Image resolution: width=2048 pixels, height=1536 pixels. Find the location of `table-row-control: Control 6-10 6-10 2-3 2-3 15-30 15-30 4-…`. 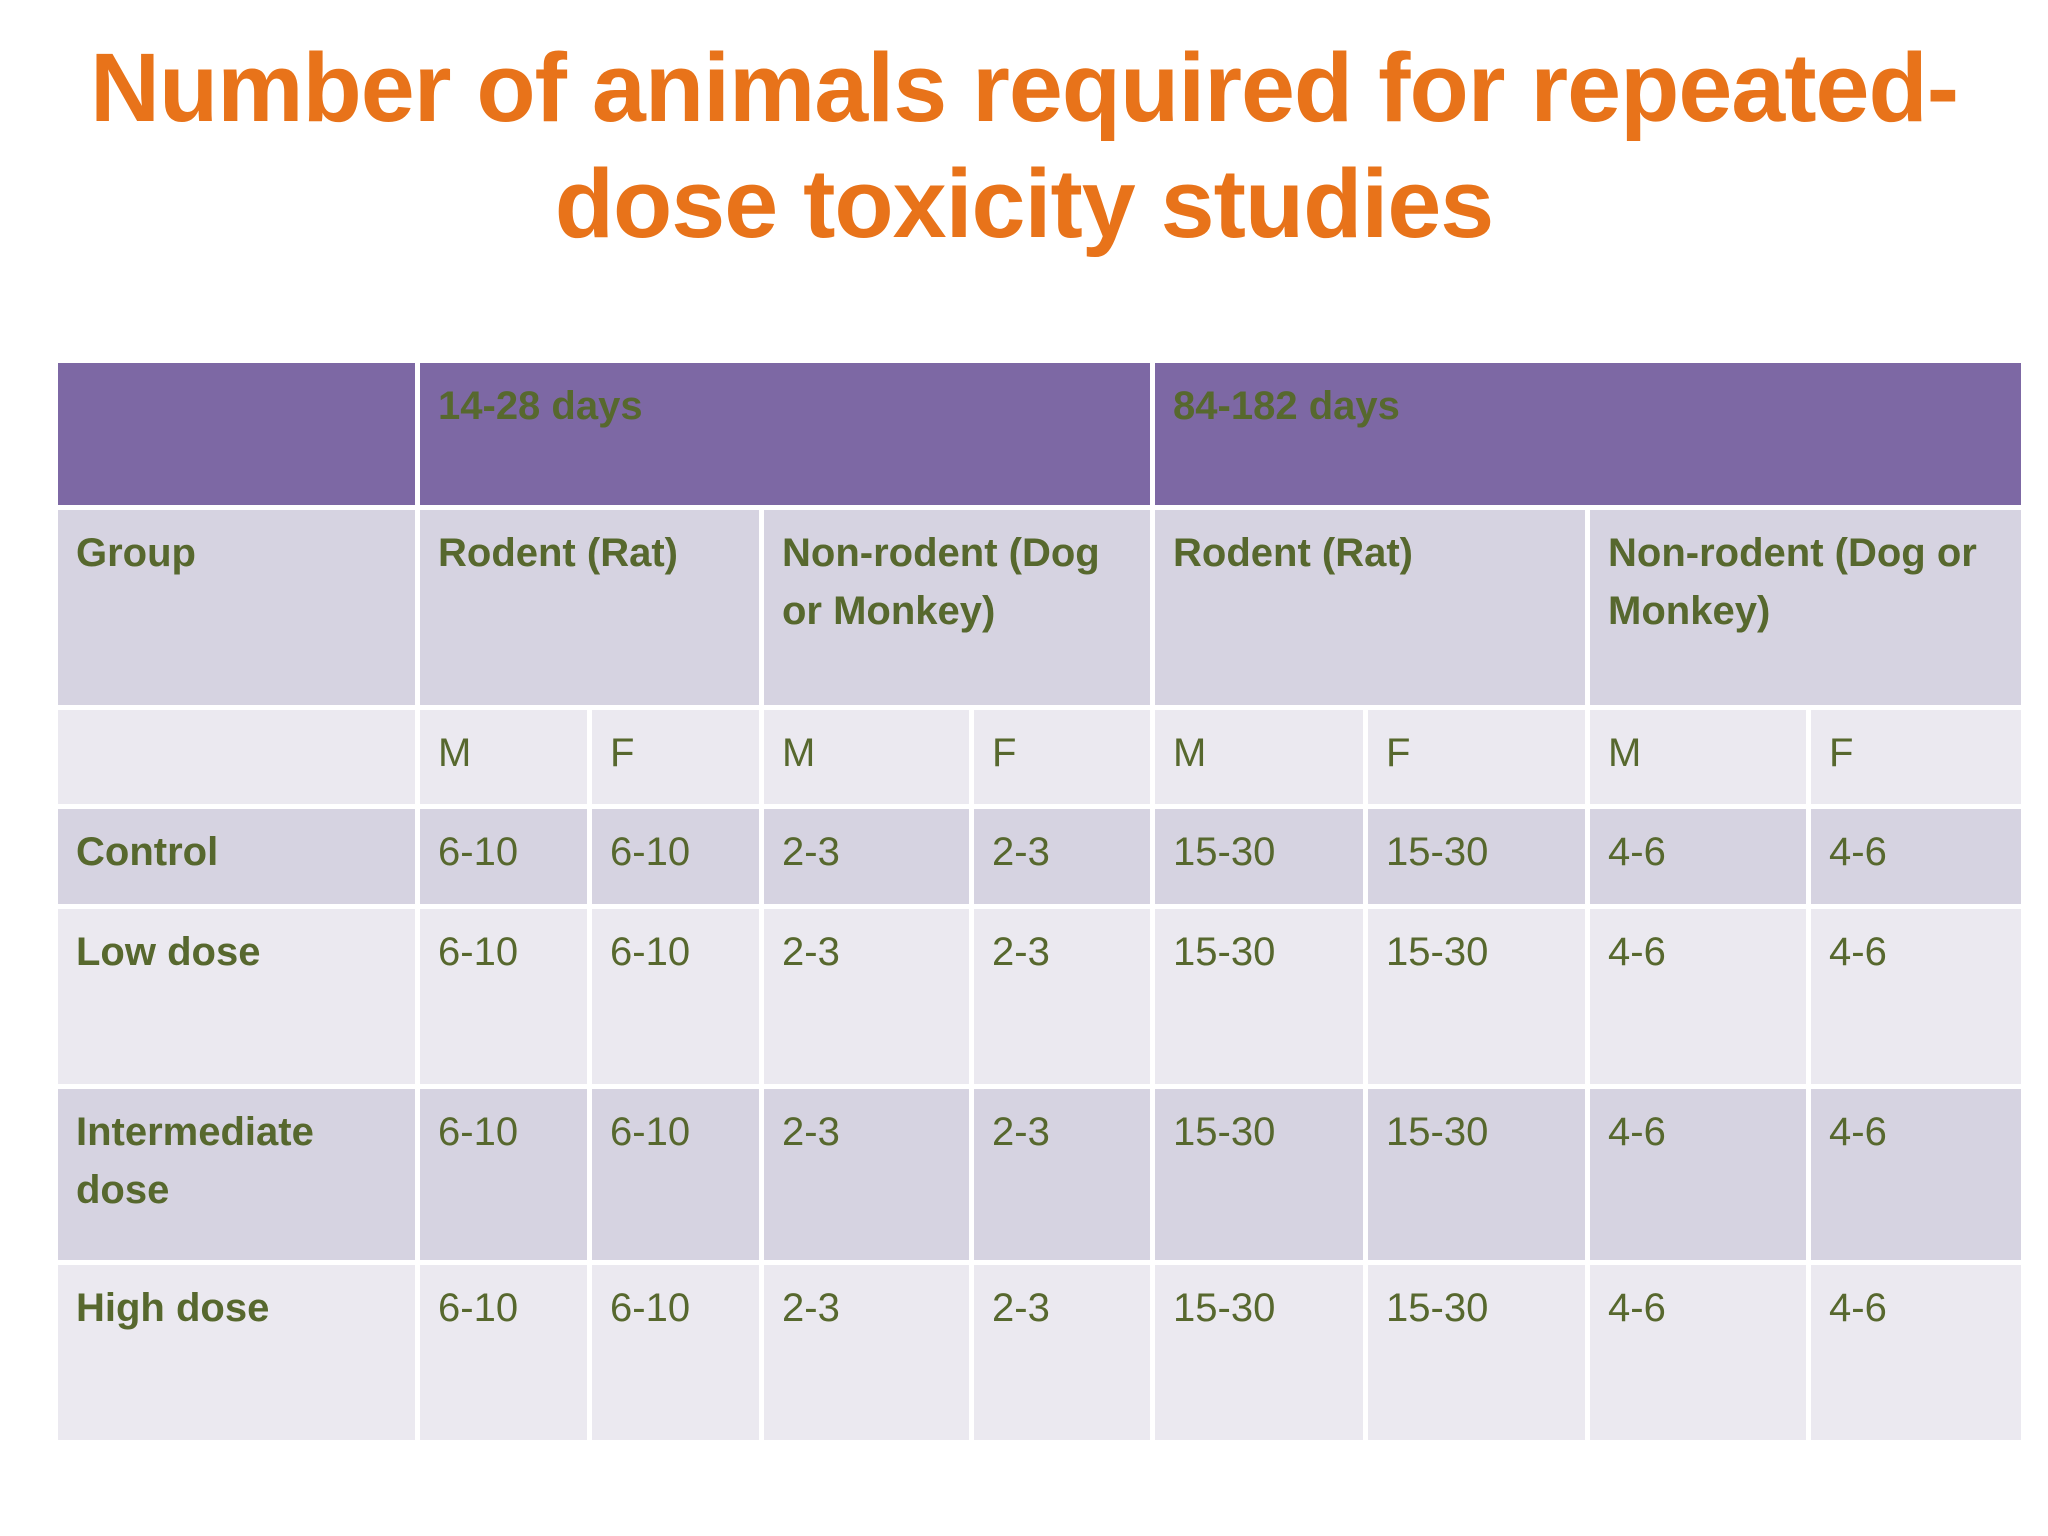

table-row-control: Control 6-10 6-10 2-3 2-3 15-30 15-30 4-… is located at coordinates (1040, 856).